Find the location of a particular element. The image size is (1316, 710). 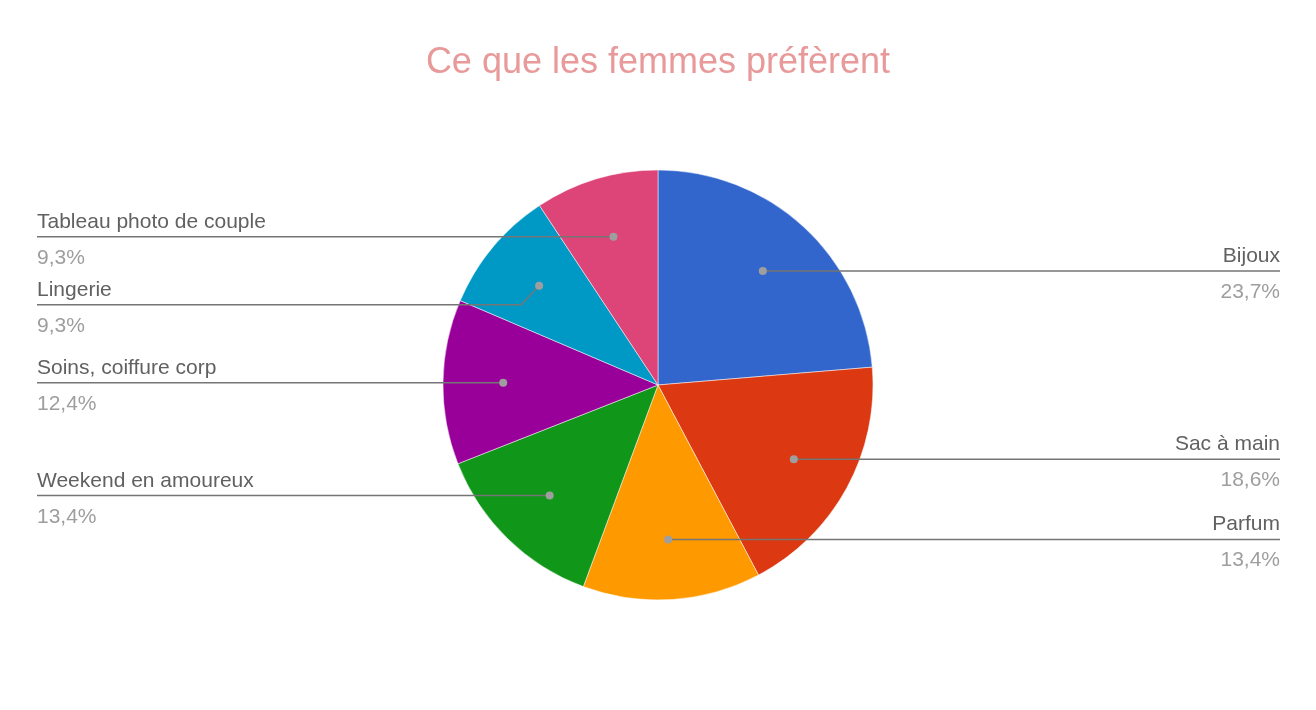

slice-label: Parfum is located at coordinates (1246, 523).